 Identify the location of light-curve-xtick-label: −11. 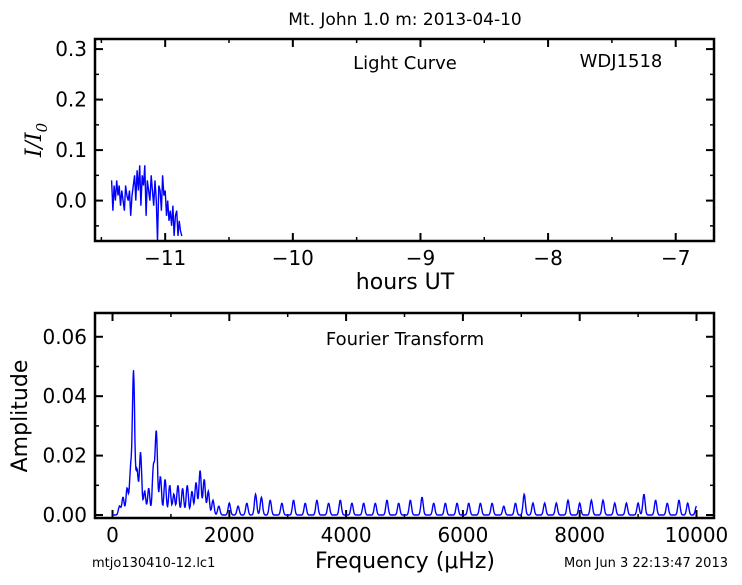
(165, 258).